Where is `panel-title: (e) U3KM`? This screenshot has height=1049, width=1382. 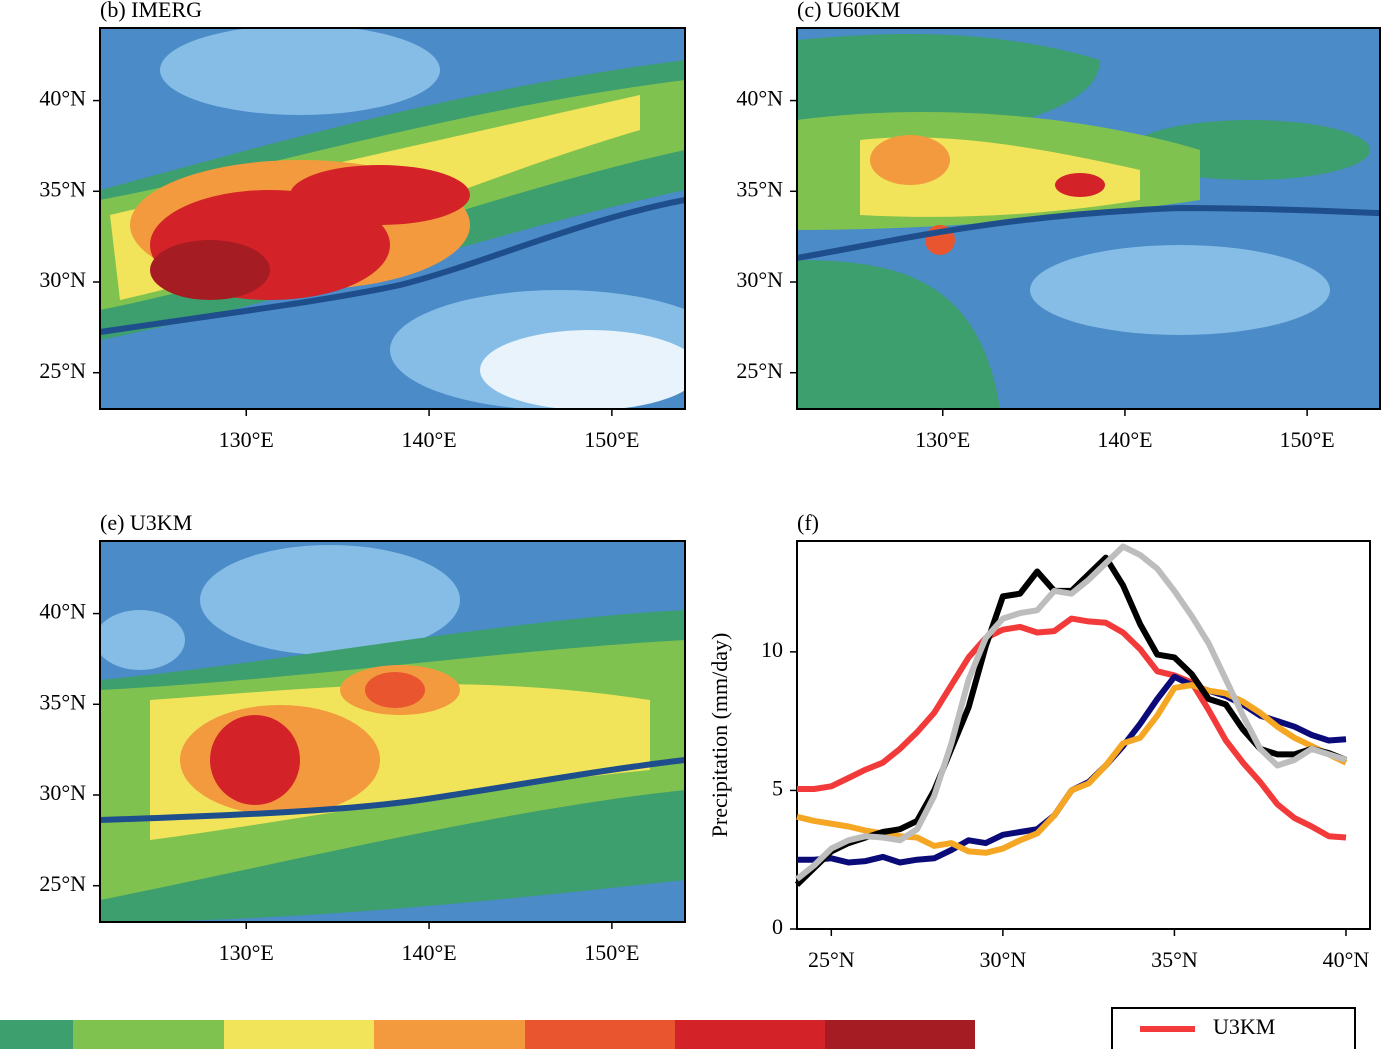 panel-title: (e) U3KM is located at coordinates (146, 522).